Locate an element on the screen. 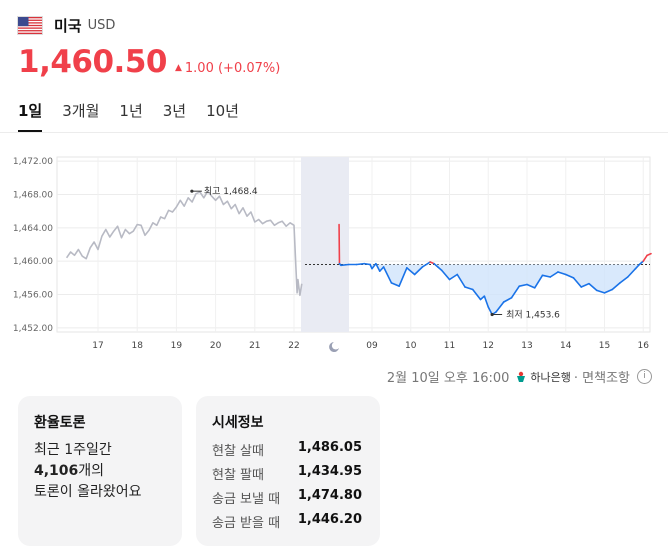 The image size is (668, 559). y-tick-label: 1,456.00 is located at coordinates (33, 296).